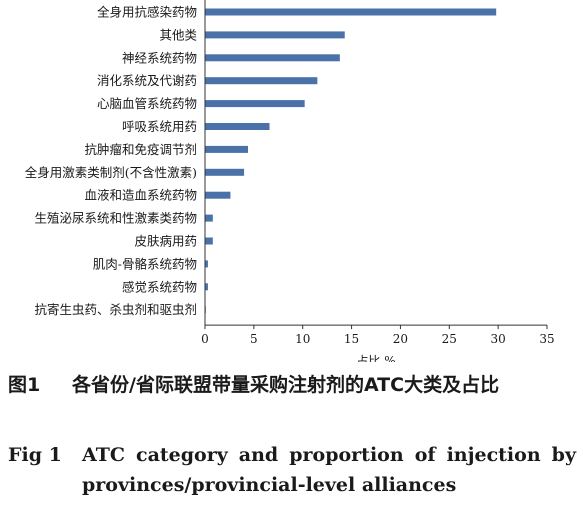 The image size is (583, 508). What do you see at coordinates (159, 57) in the screenshot?
I see `category-label: 神经系统药物` at bounding box center [159, 57].